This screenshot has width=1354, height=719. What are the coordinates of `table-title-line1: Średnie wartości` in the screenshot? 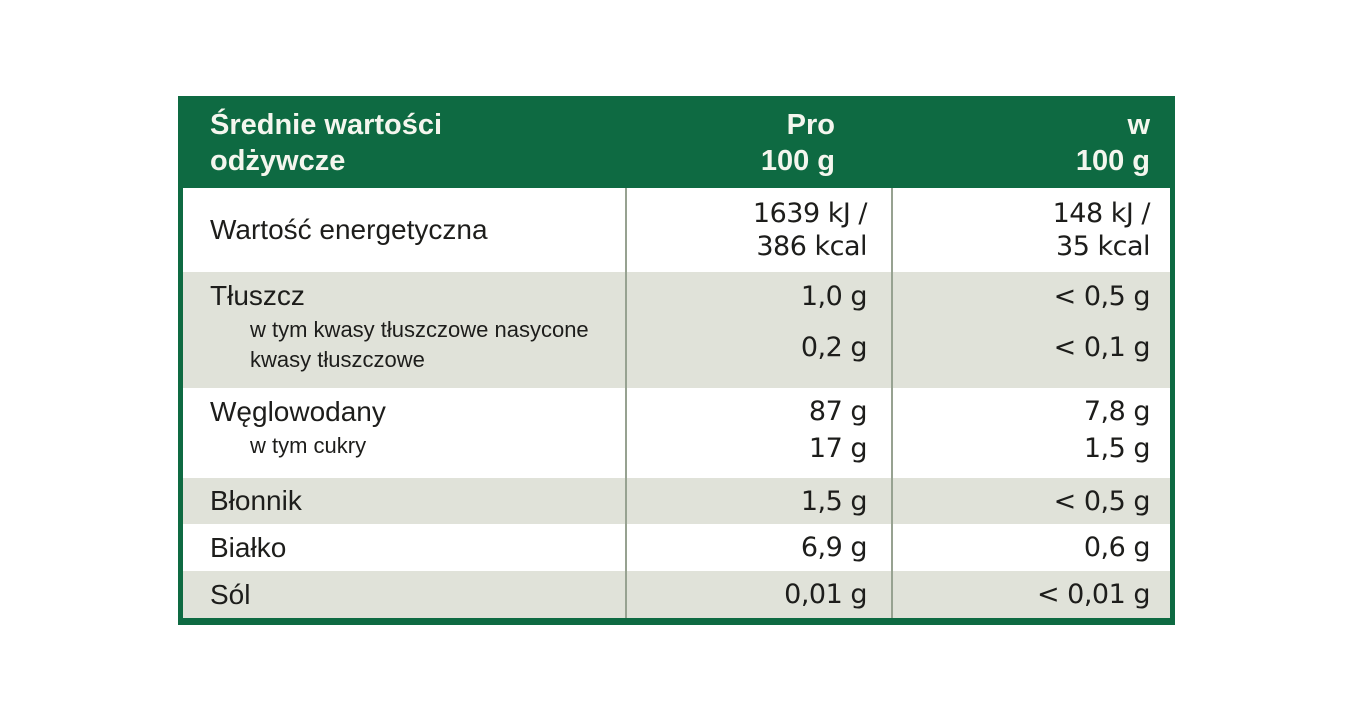 It's located at (326, 125).